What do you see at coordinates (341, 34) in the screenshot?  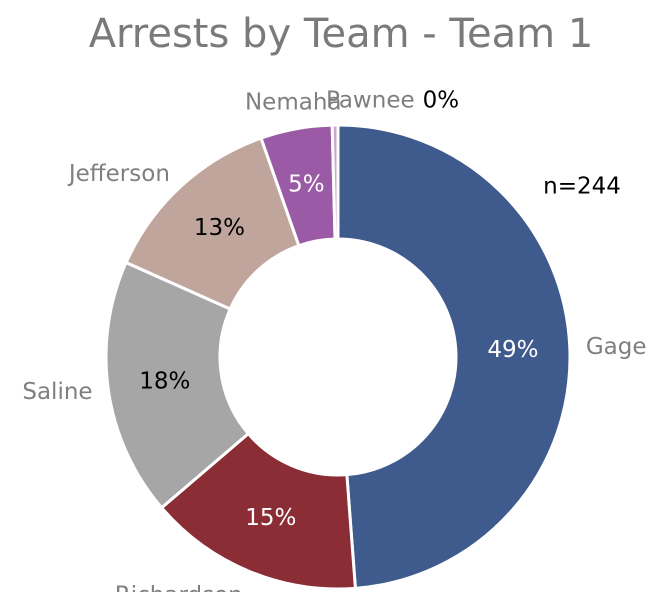 I see `chart-title: Arrests by Team - Team 1` at bounding box center [341, 34].